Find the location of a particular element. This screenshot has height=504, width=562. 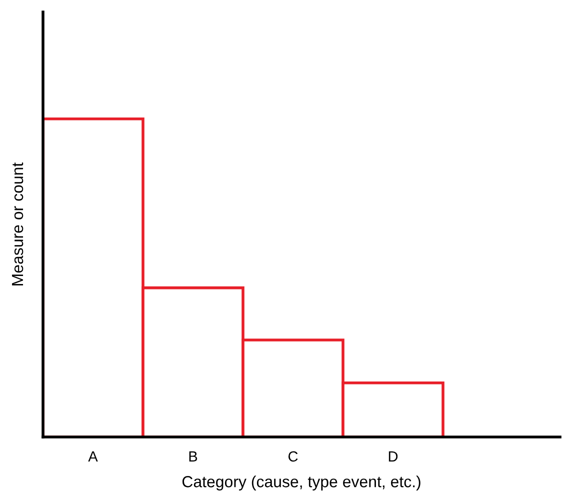

x-axis-title: Category (cause, type event, etc.) is located at coordinates (301, 483).